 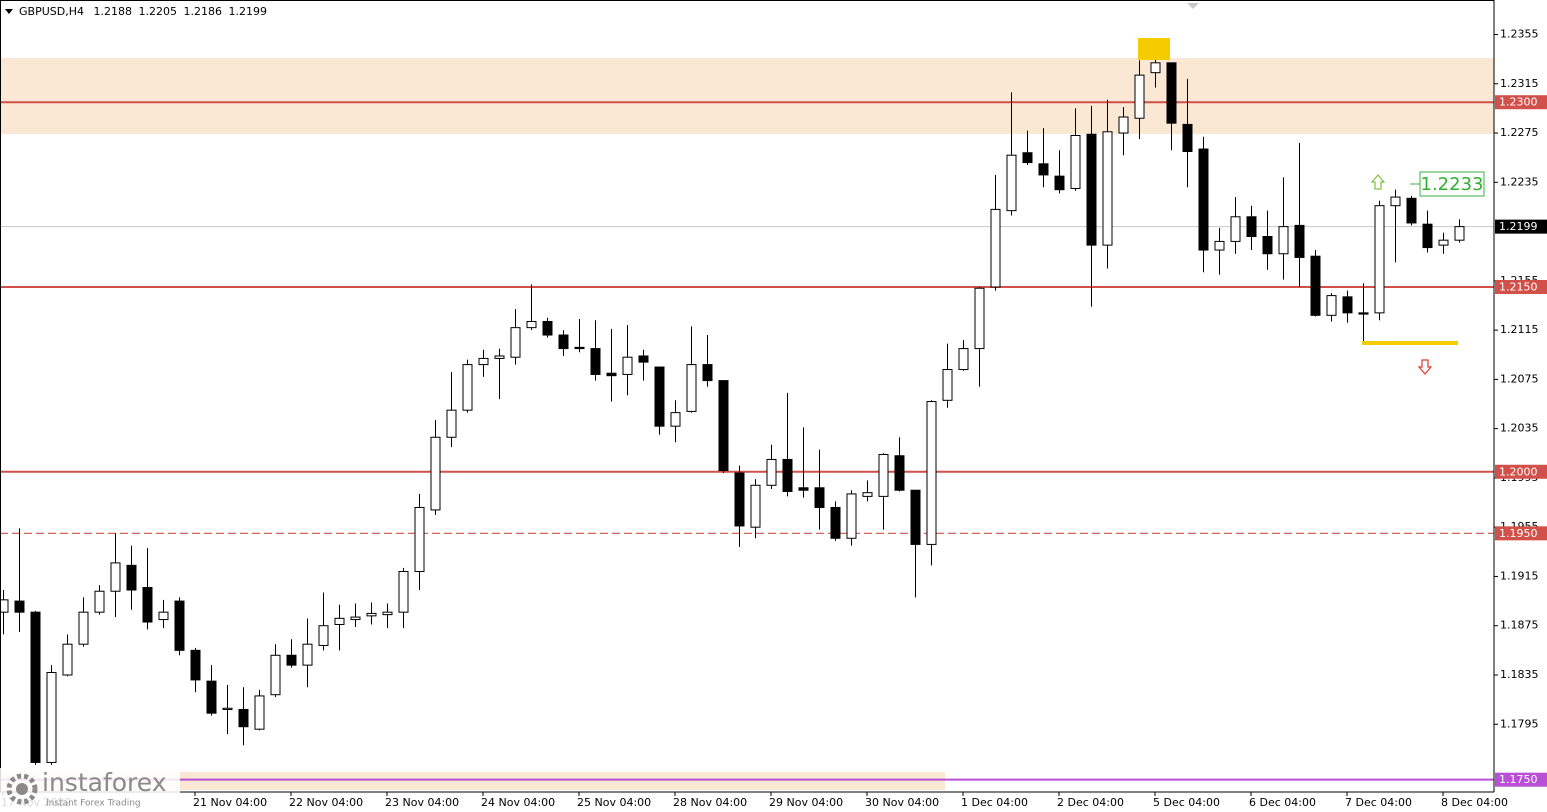 I want to click on x-tick-label: 22 Nov 04:00, so click(x=326, y=802).